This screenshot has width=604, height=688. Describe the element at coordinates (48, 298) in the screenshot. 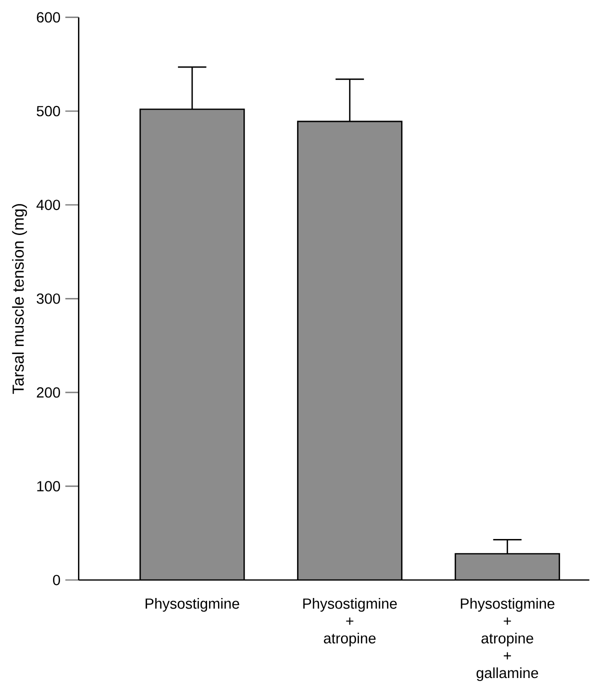

I see `y-tick-label: 300` at that location.